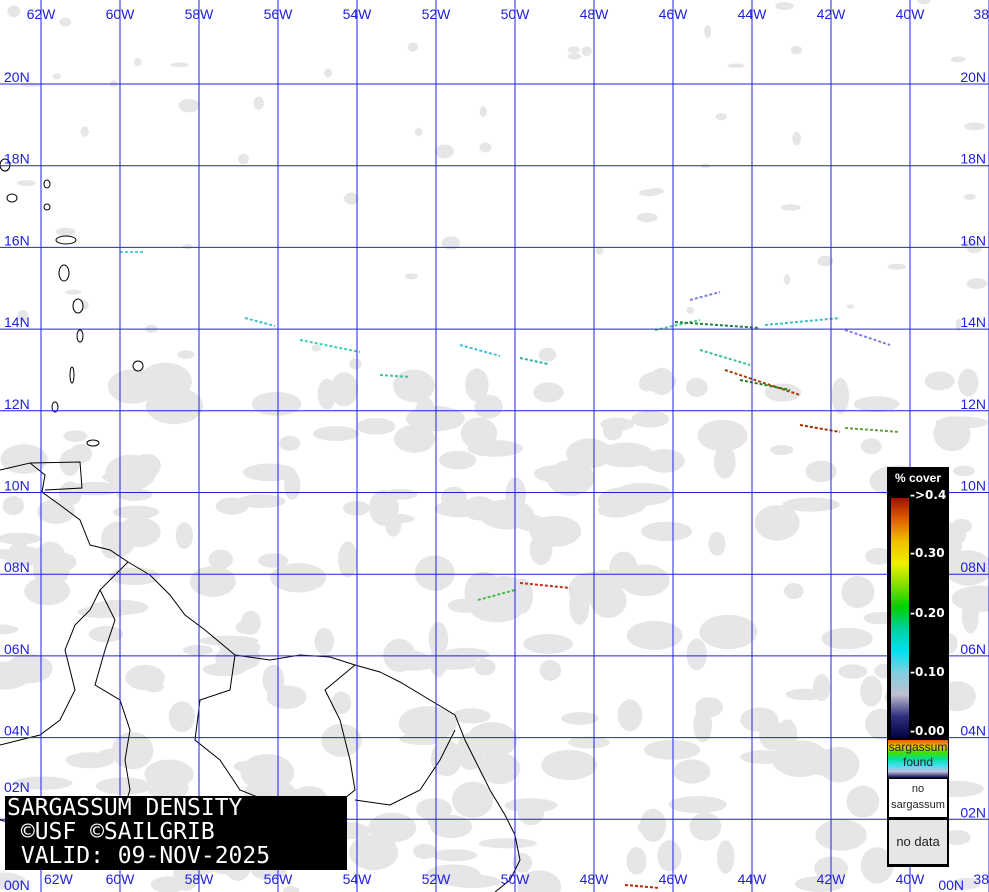  What do you see at coordinates (973, 649) in the screenshot?
I see `lat-label: 06N` at bounding box center [973, 649].